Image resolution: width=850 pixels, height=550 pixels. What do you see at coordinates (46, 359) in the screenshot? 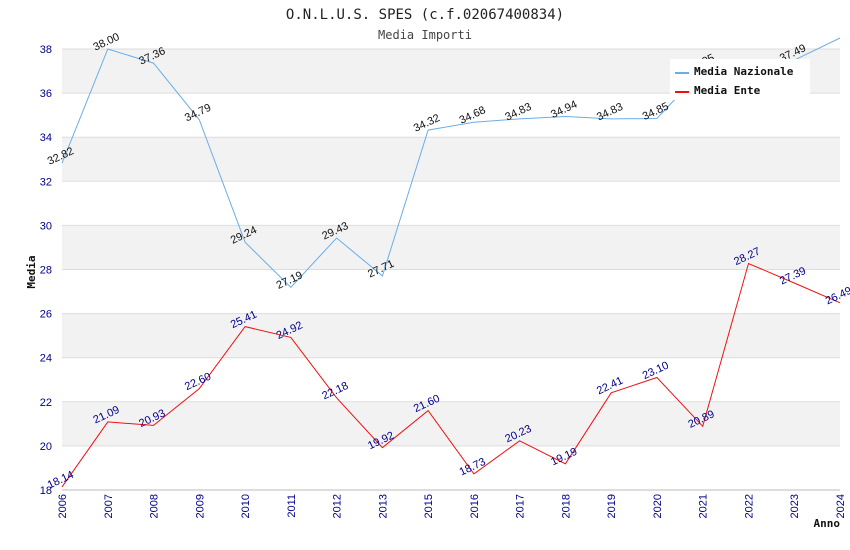
I see `y-tick-label: 24` at bounding box center [46, 359].